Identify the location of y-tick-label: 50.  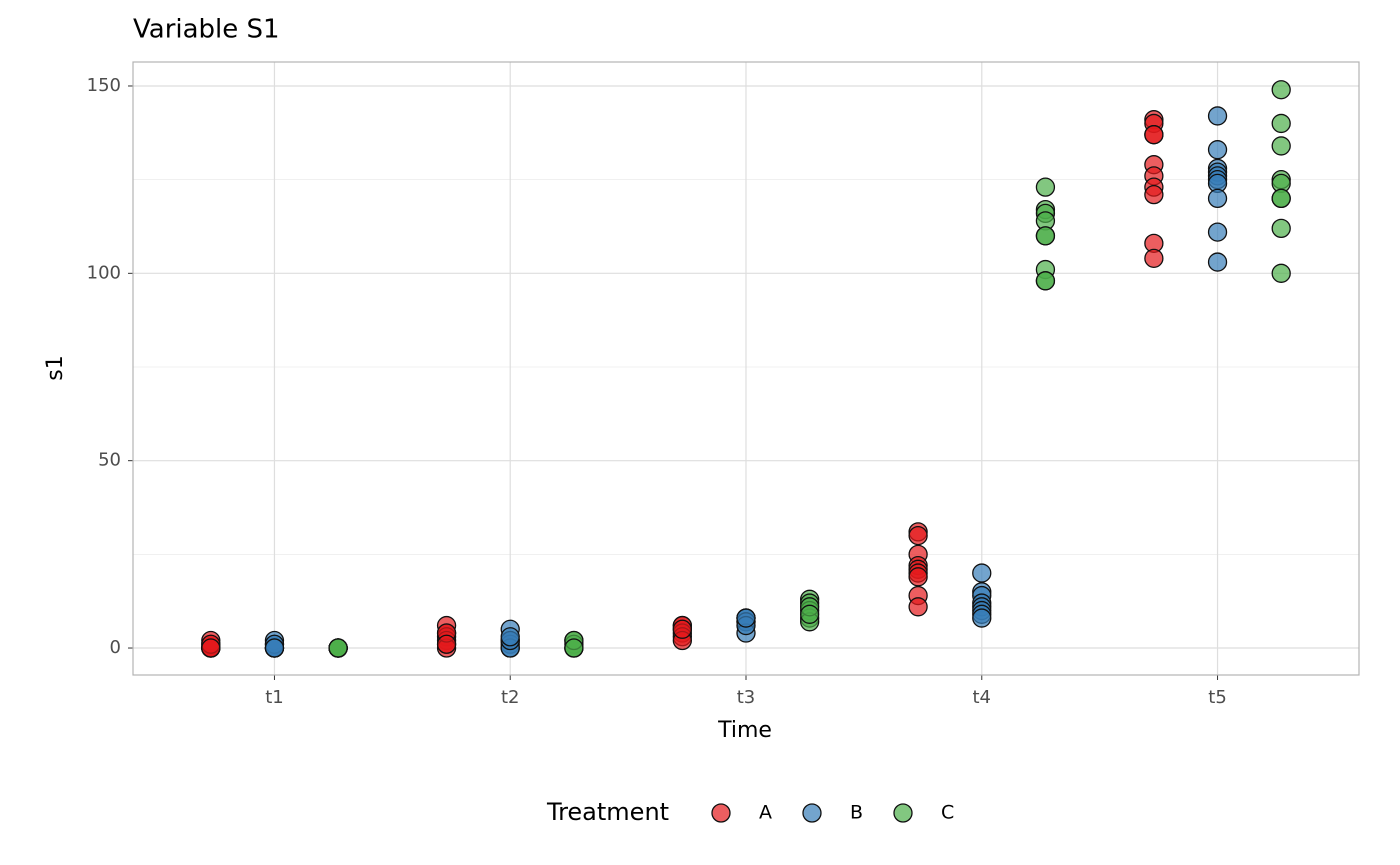
(109, 460).